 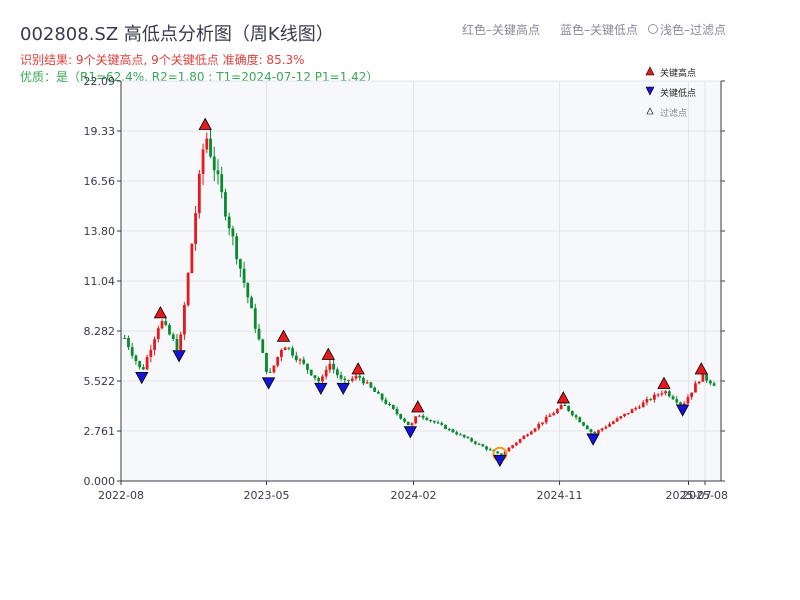 I want to click on legend-high-label: 关键高点, so click(x=678, y=73).